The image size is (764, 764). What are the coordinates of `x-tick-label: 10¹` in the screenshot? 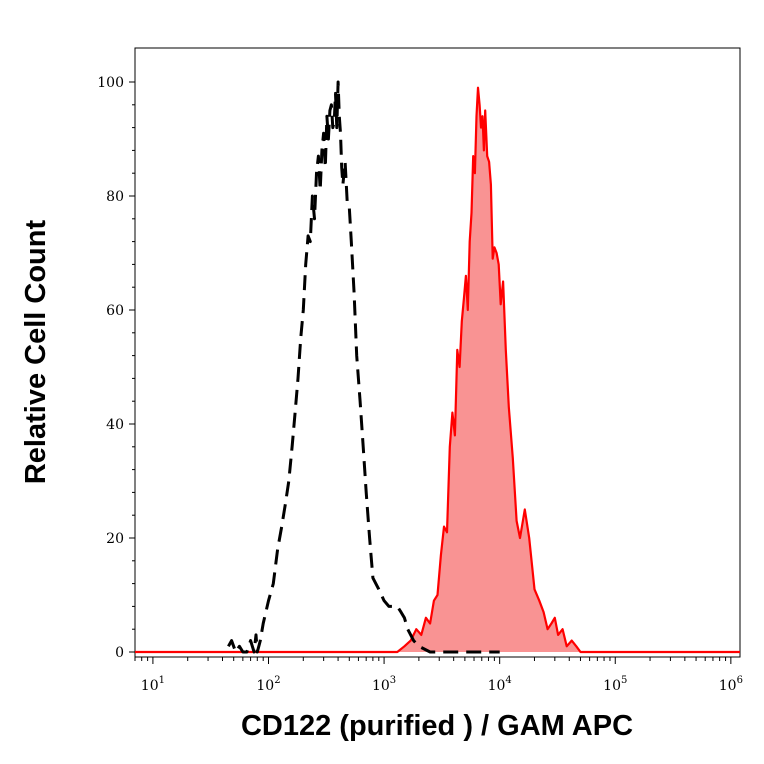 It's located at (153, 684).